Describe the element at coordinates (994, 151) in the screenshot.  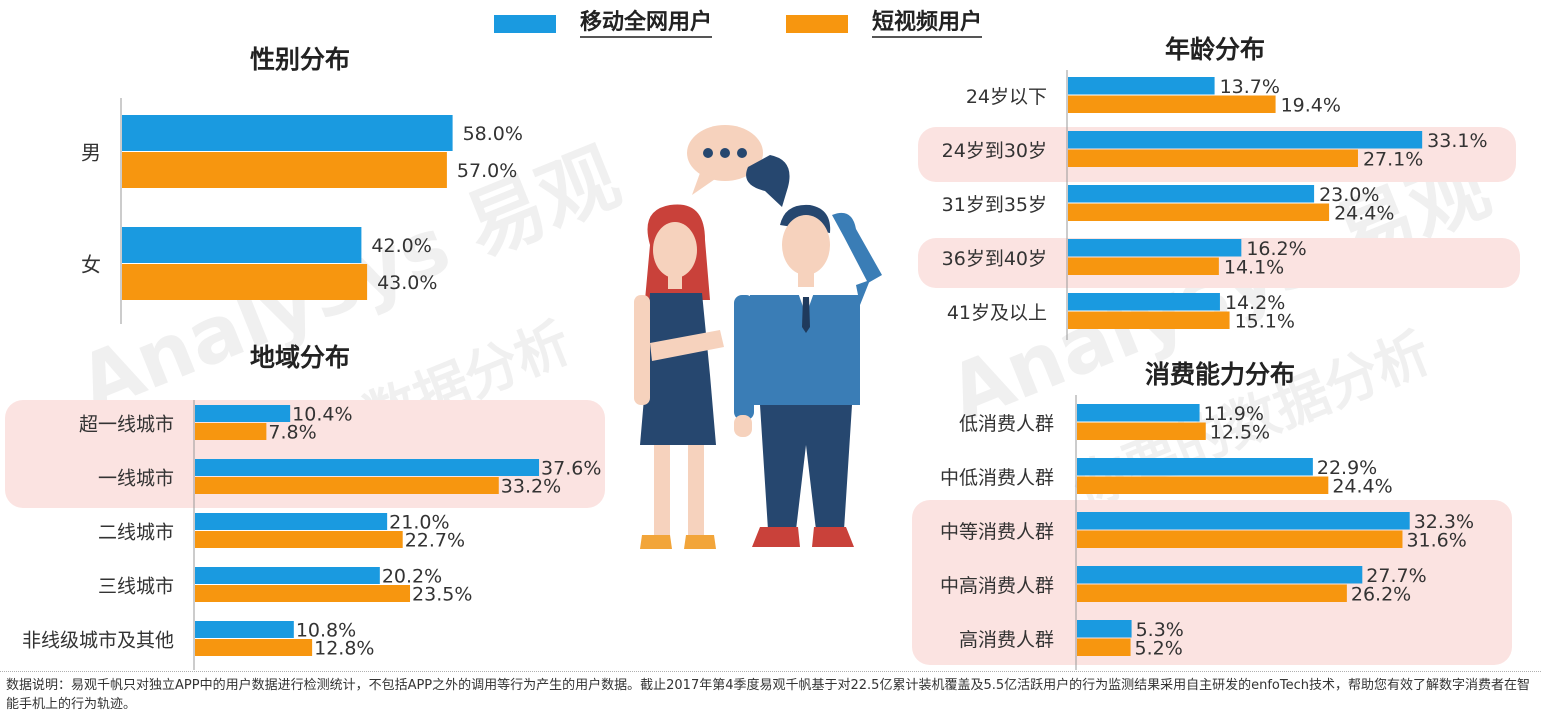
I see `age-category-label: 24岁到30岁` at that location.